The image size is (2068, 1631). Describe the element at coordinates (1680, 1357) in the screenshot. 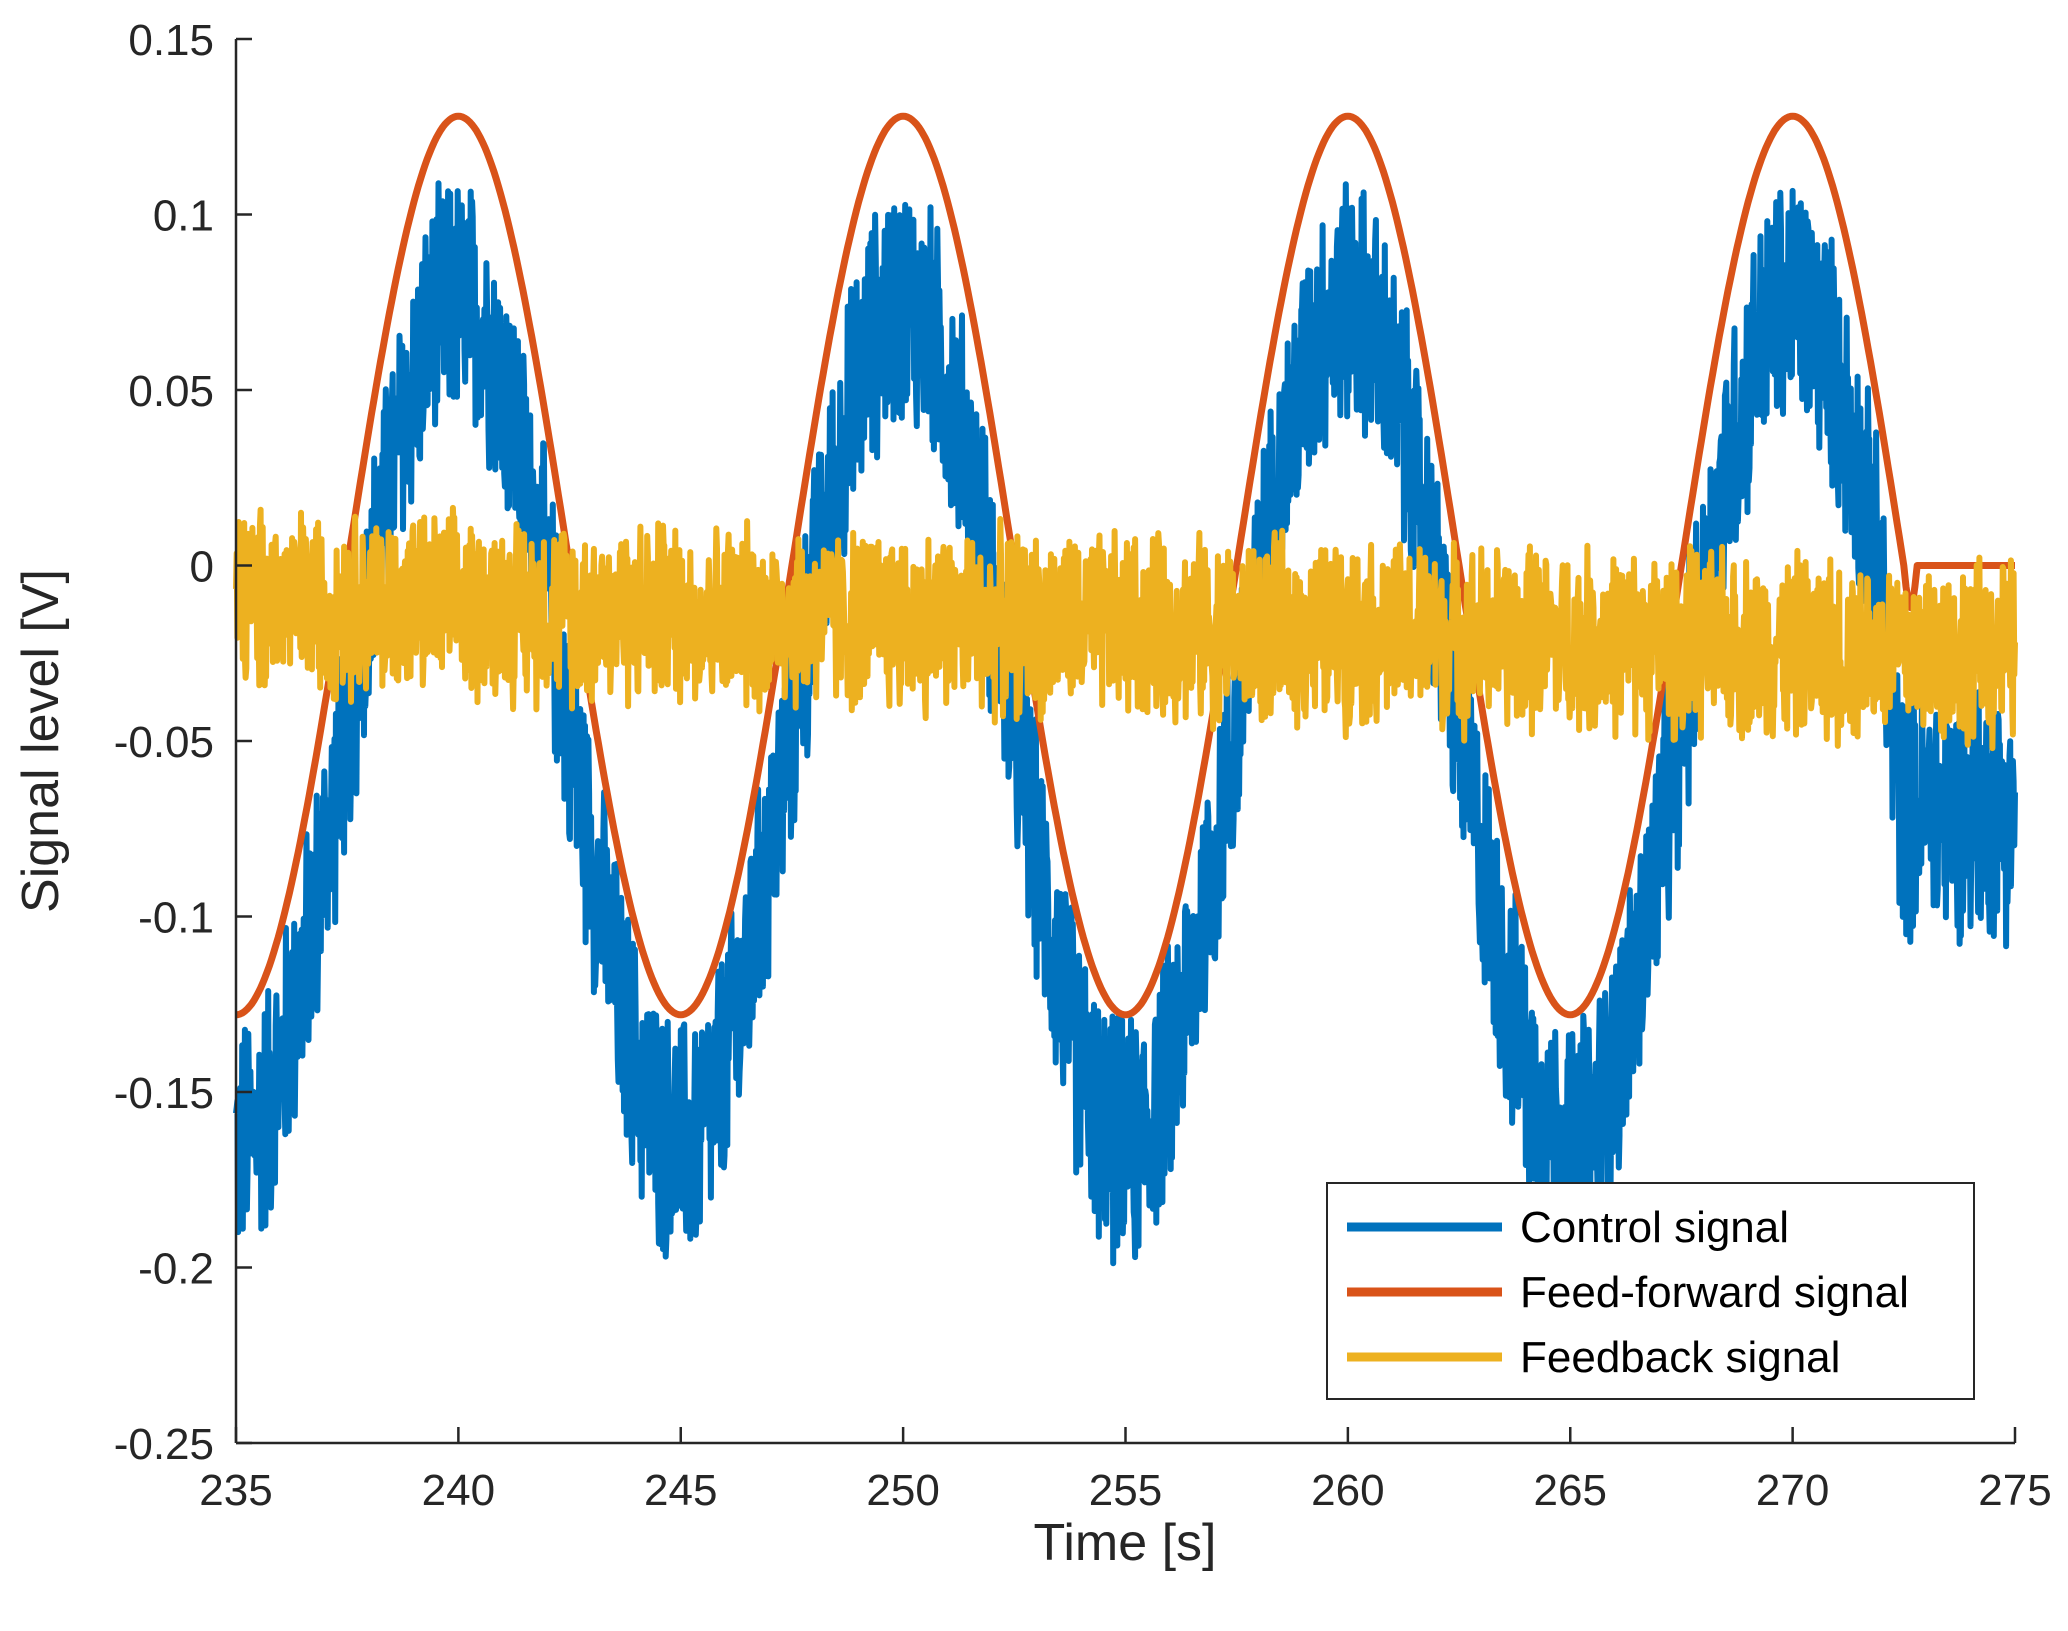

I see `legend-label-feedback: Feedback signal` at that location.